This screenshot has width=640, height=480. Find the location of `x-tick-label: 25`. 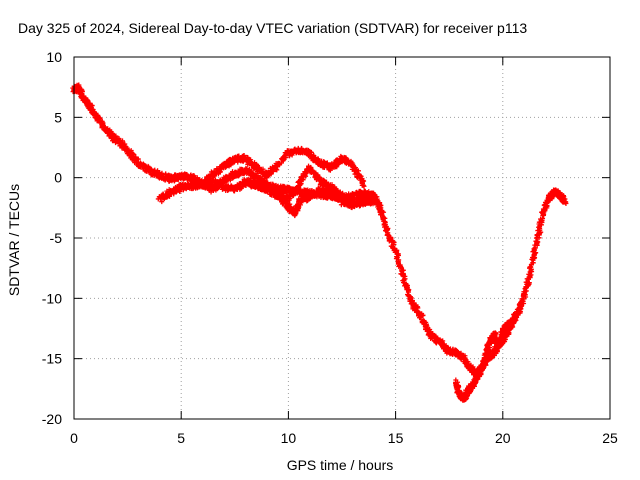

x-tick-label: 25 is located at coordinates (610, 438).